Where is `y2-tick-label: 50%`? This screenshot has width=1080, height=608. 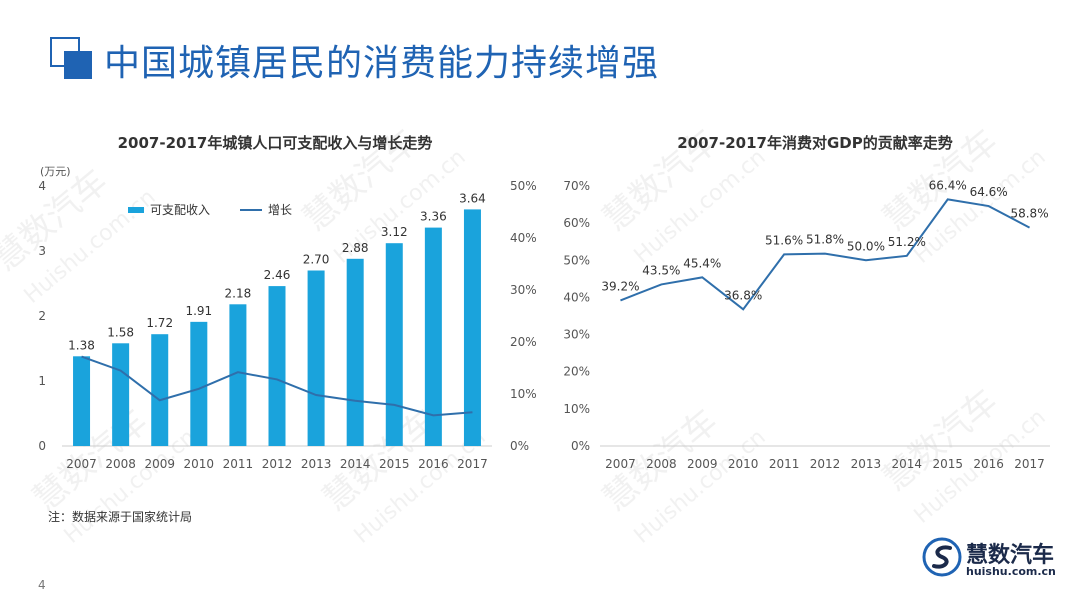
y2-tick-label: 50% is located at coordinates (523, 186).